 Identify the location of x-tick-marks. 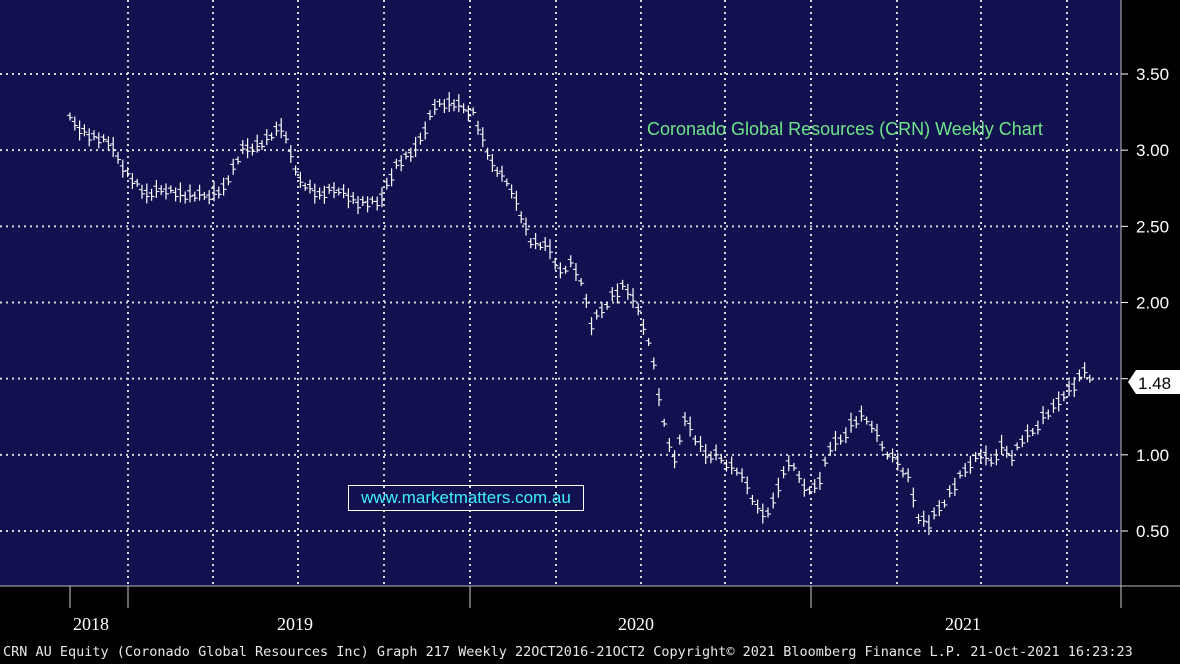
(595, 597).